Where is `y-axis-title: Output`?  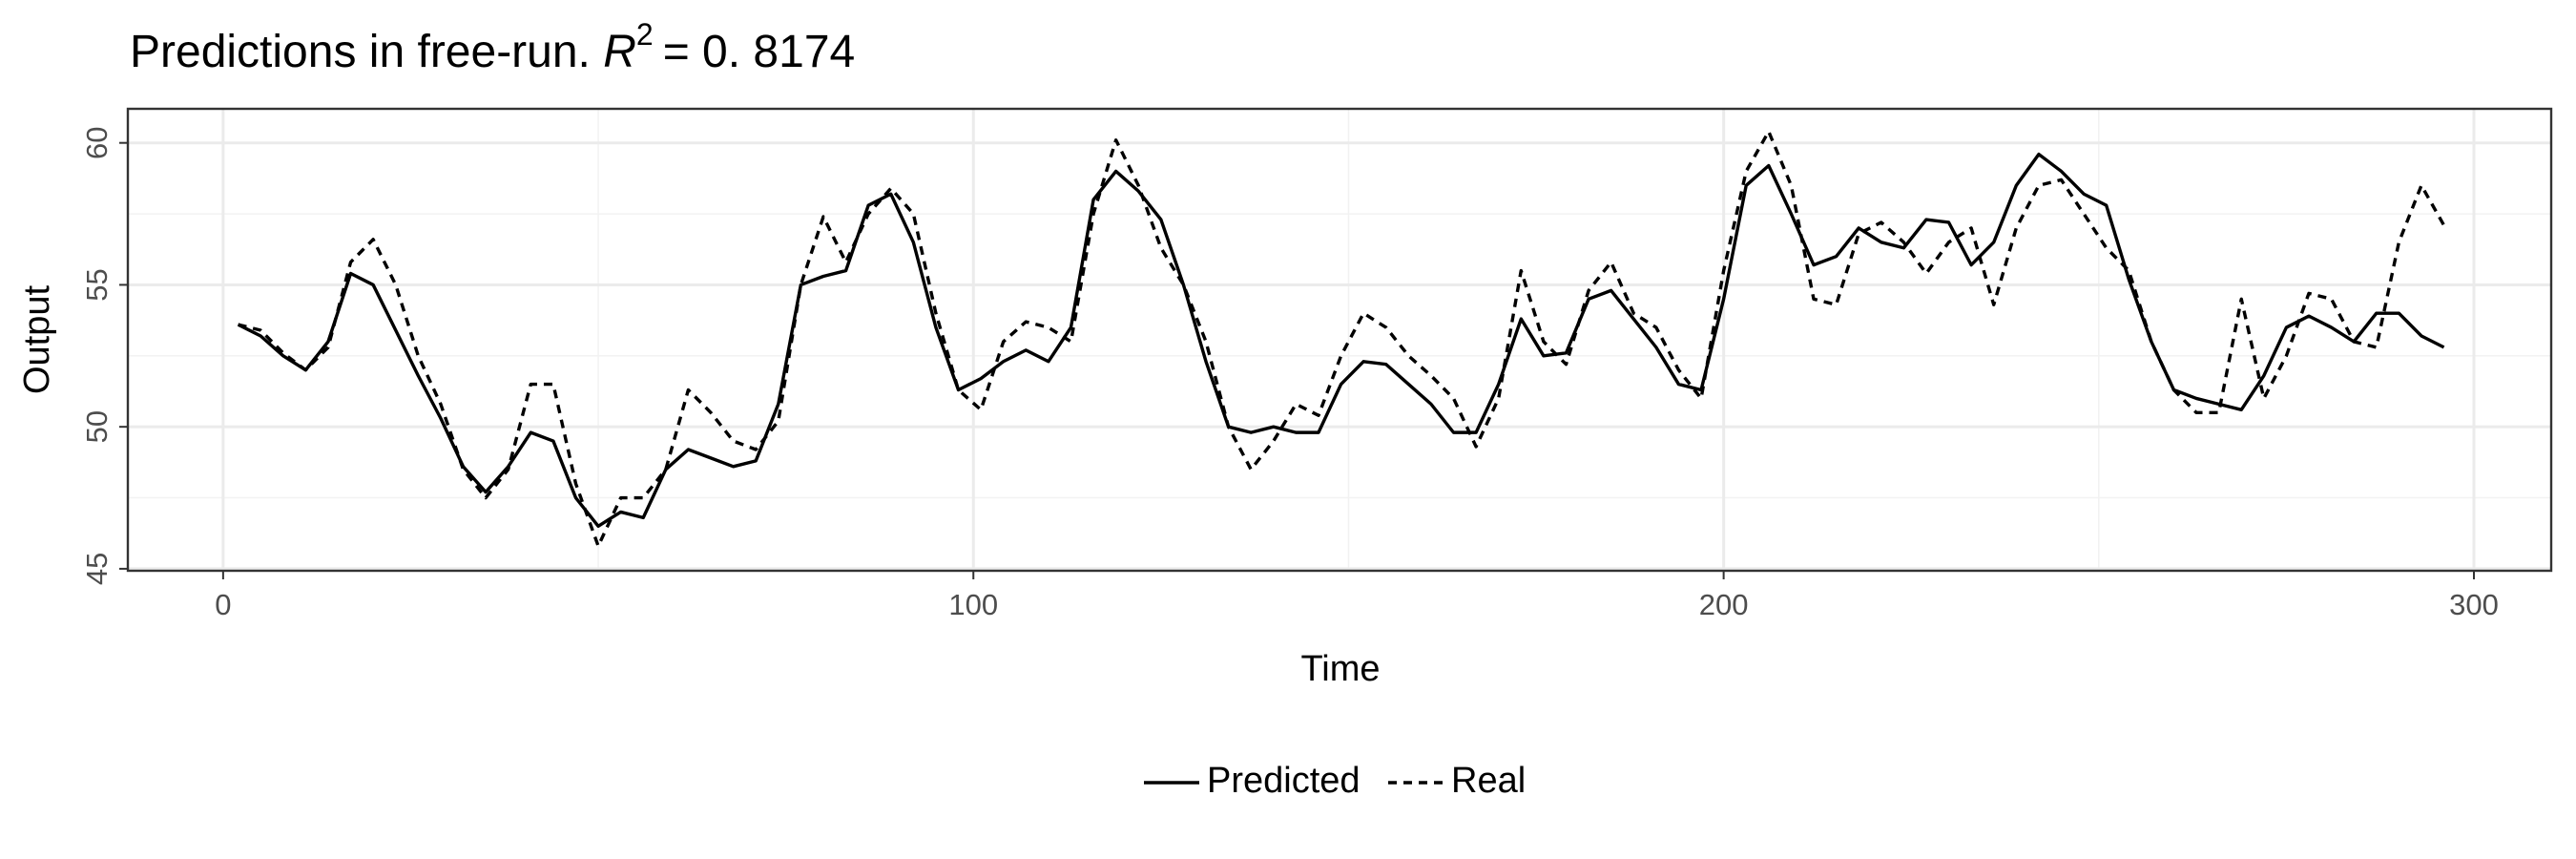 y-axis-title: Output is located at coordinates (37, 340).